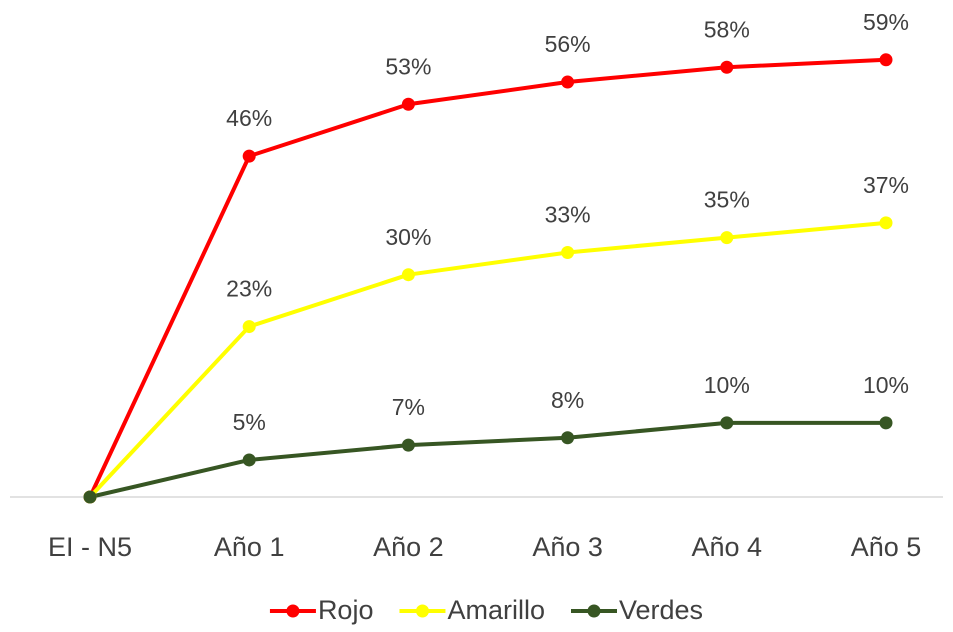  What do you see at coordinates (408, 407) in the screenshot?
I see `data-label: 7%` at bounding box center [408, 407].